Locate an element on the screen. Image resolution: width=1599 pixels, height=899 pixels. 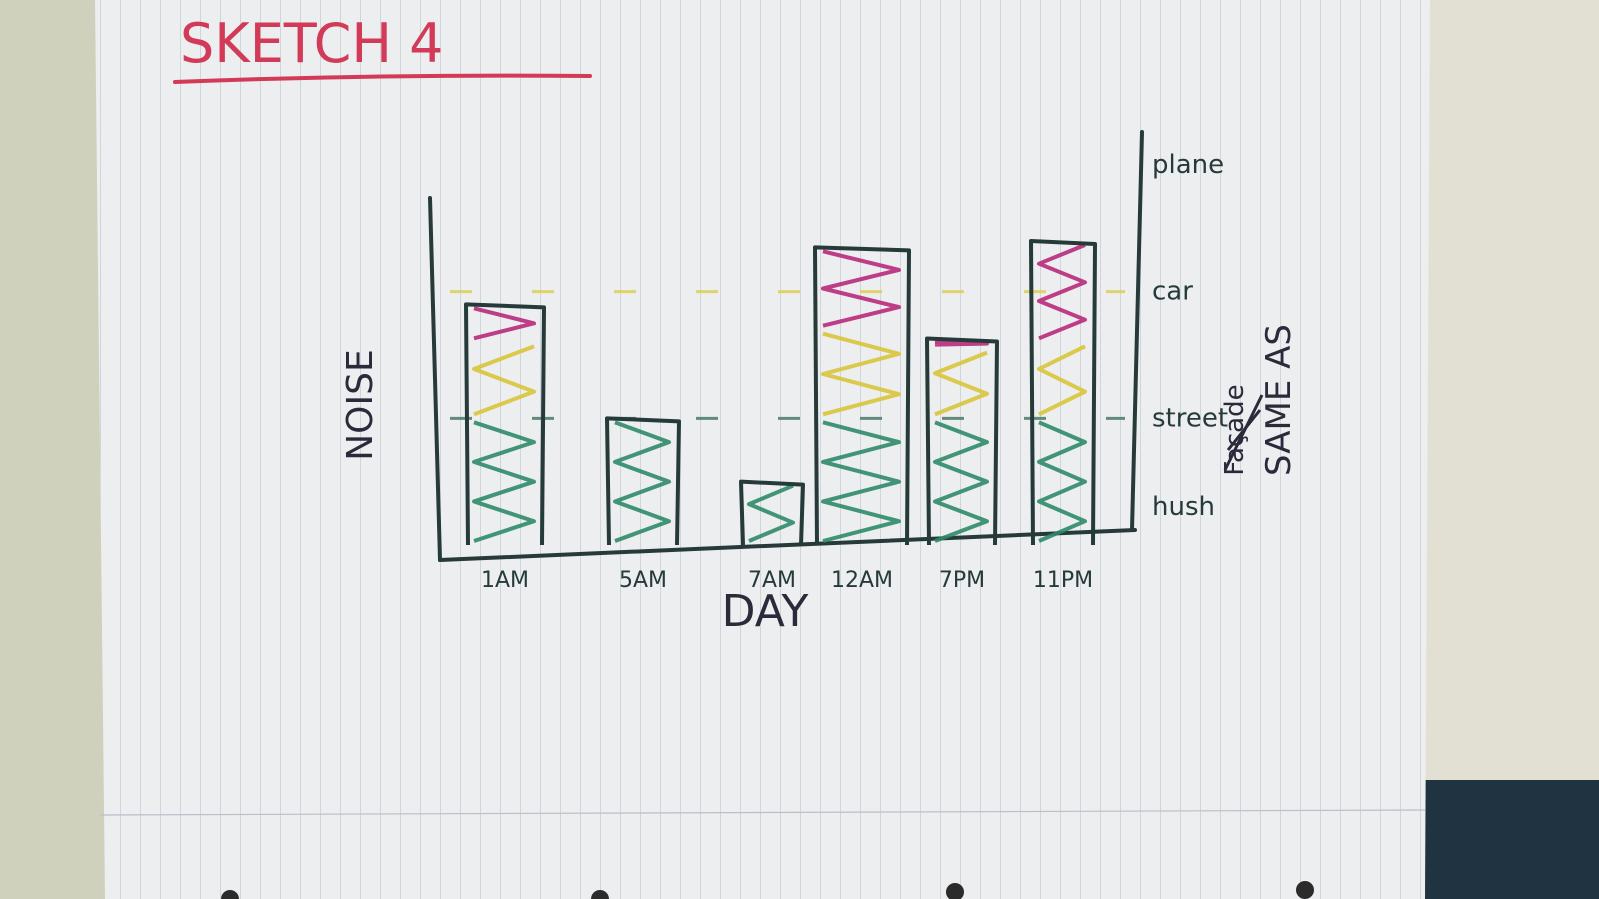
right-surface is located at coordinates (1499, 449).